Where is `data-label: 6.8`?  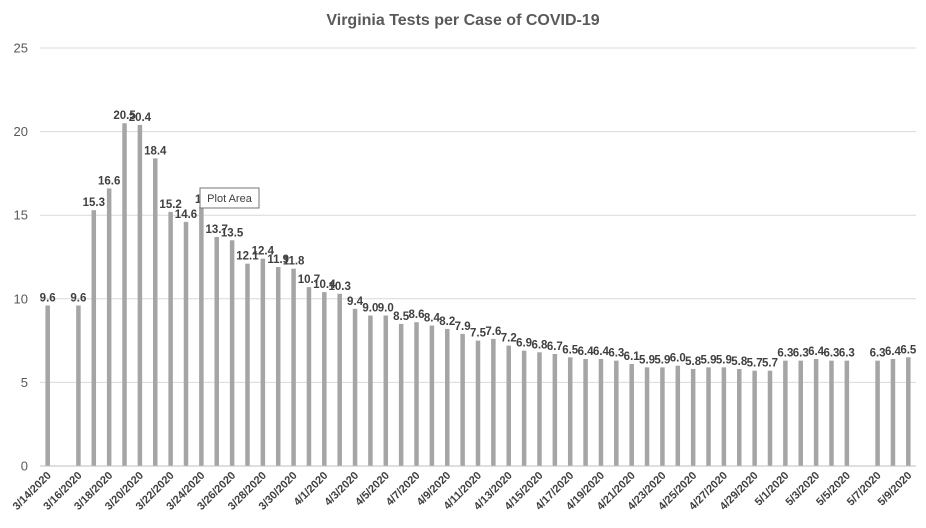 data-label: 6.8 is located at coordinates (539, 345).